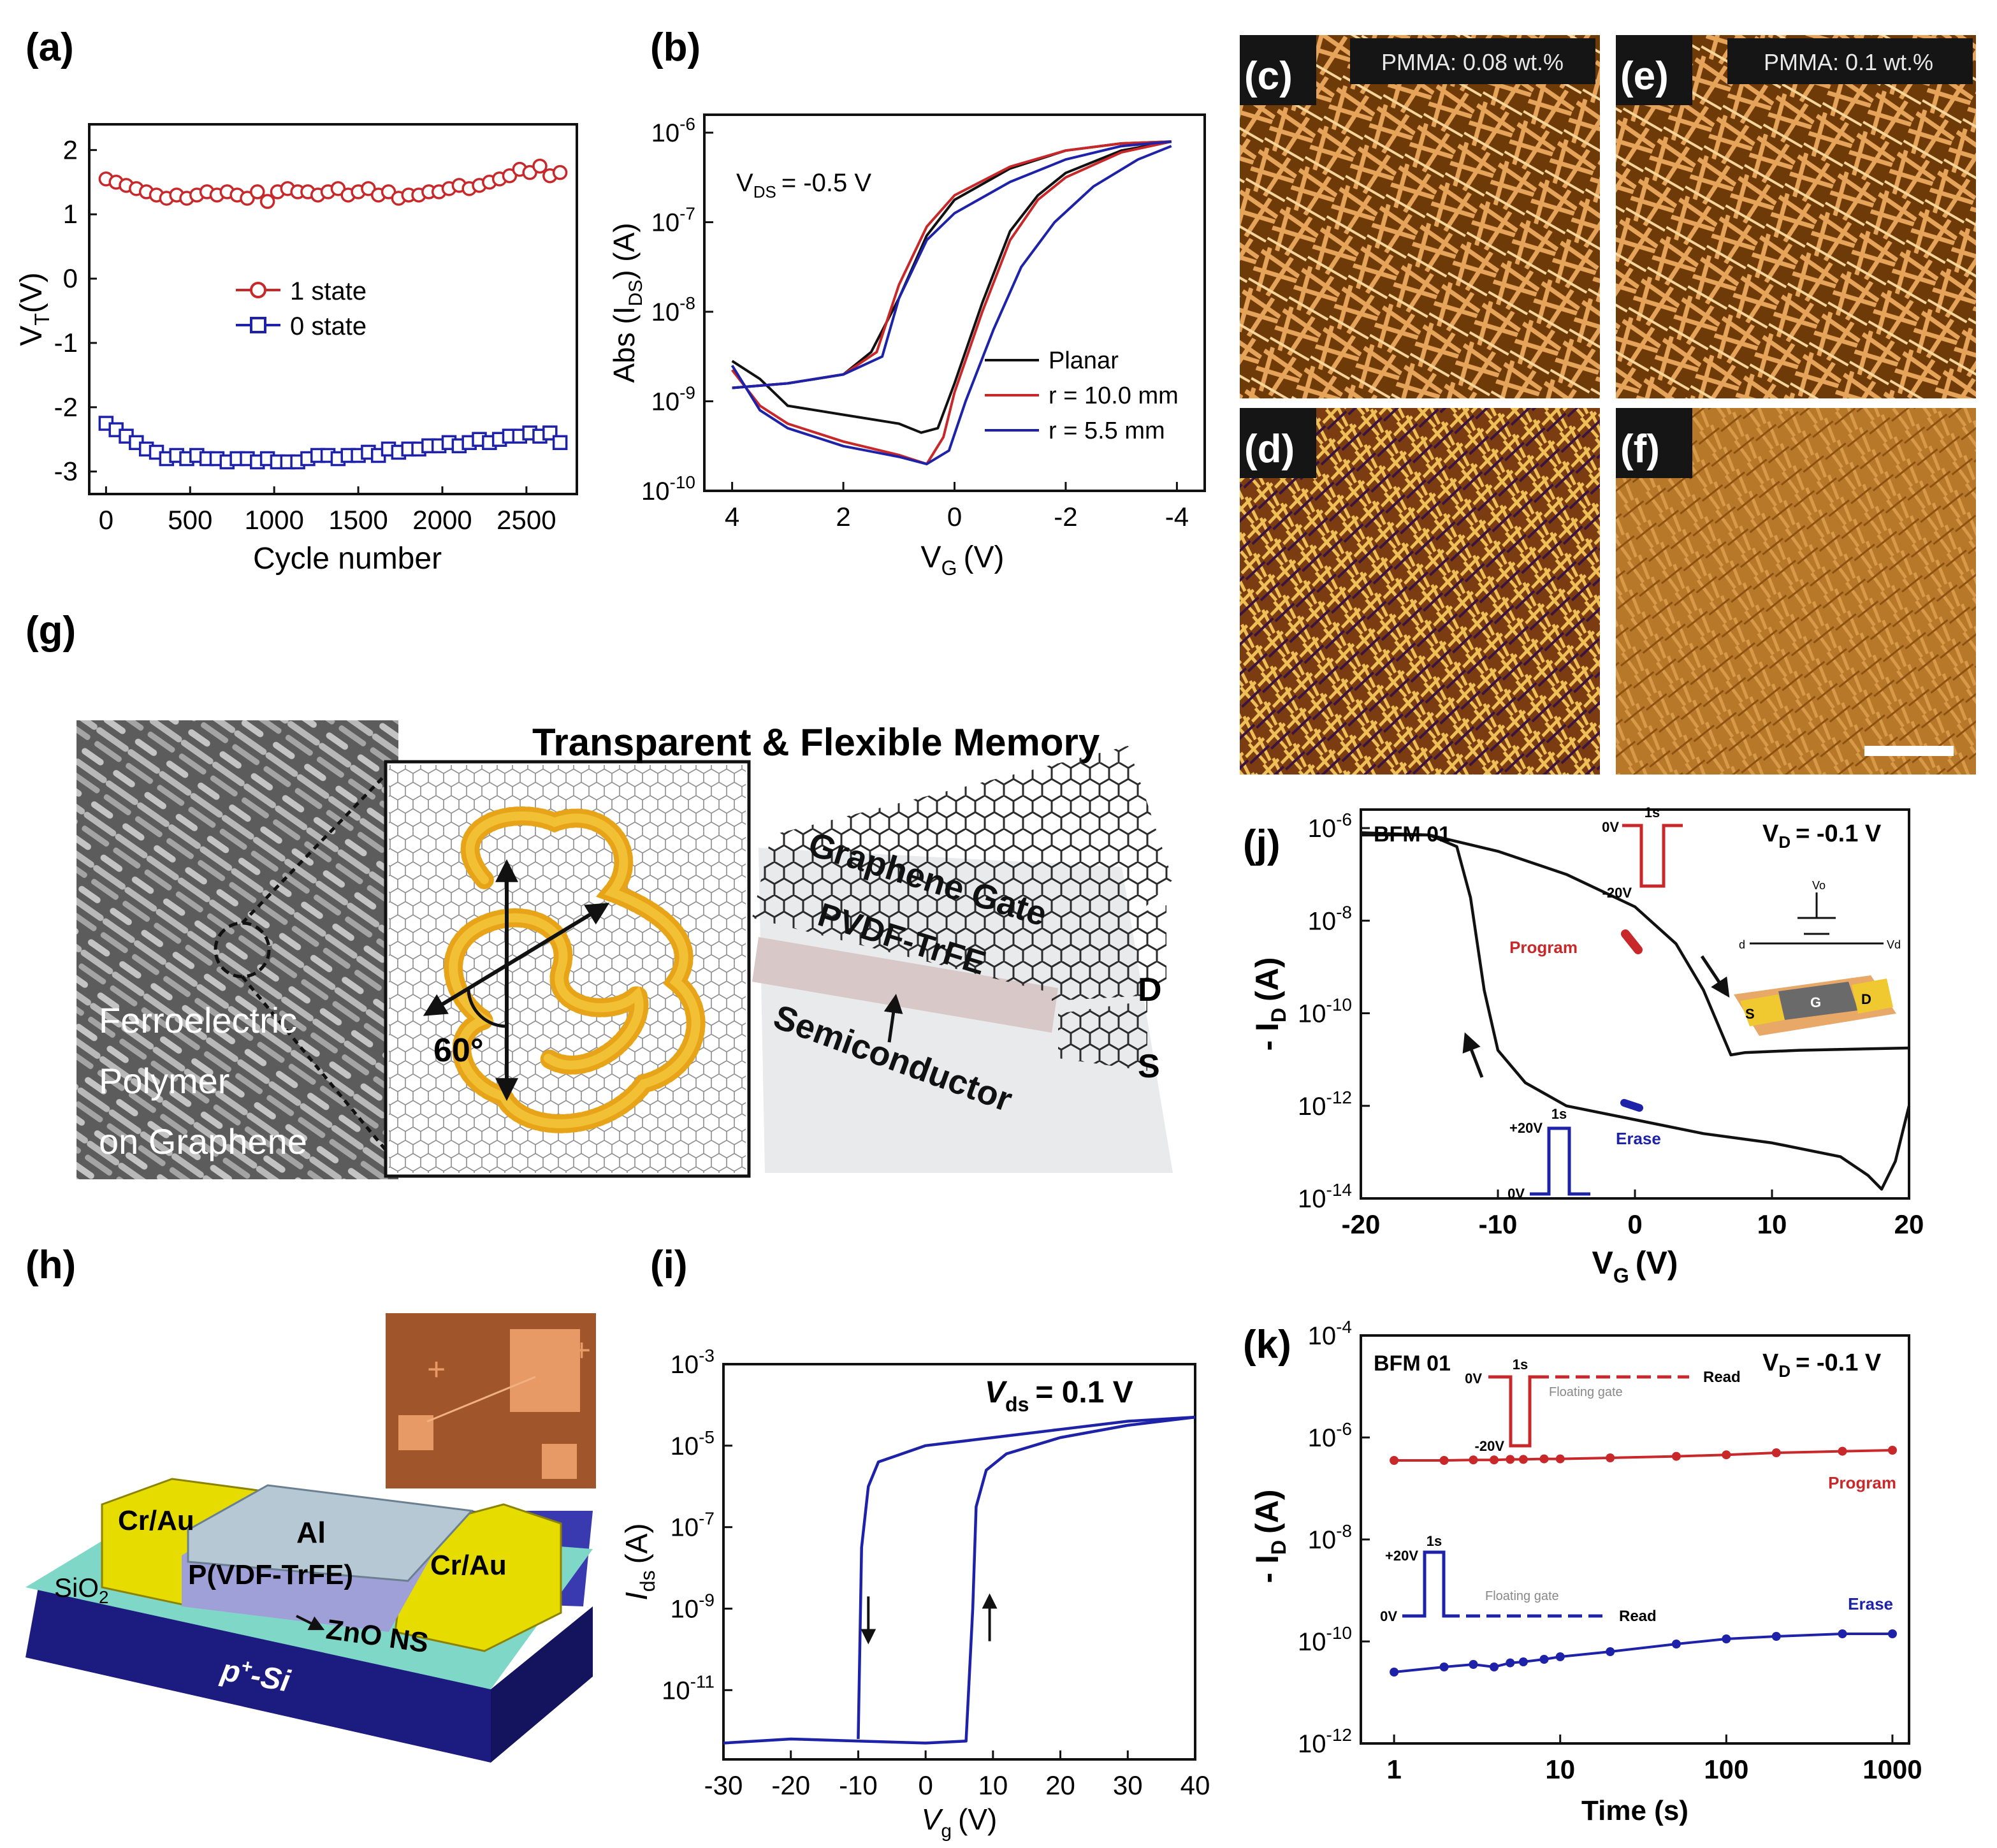 The height and width of the screenshot is (1848, 1997). What do you see at coordinates (1516, 1194) in the screenshot?
I see `j-erase-pulse-low: 0V` at bounding box center [1516, 1194].